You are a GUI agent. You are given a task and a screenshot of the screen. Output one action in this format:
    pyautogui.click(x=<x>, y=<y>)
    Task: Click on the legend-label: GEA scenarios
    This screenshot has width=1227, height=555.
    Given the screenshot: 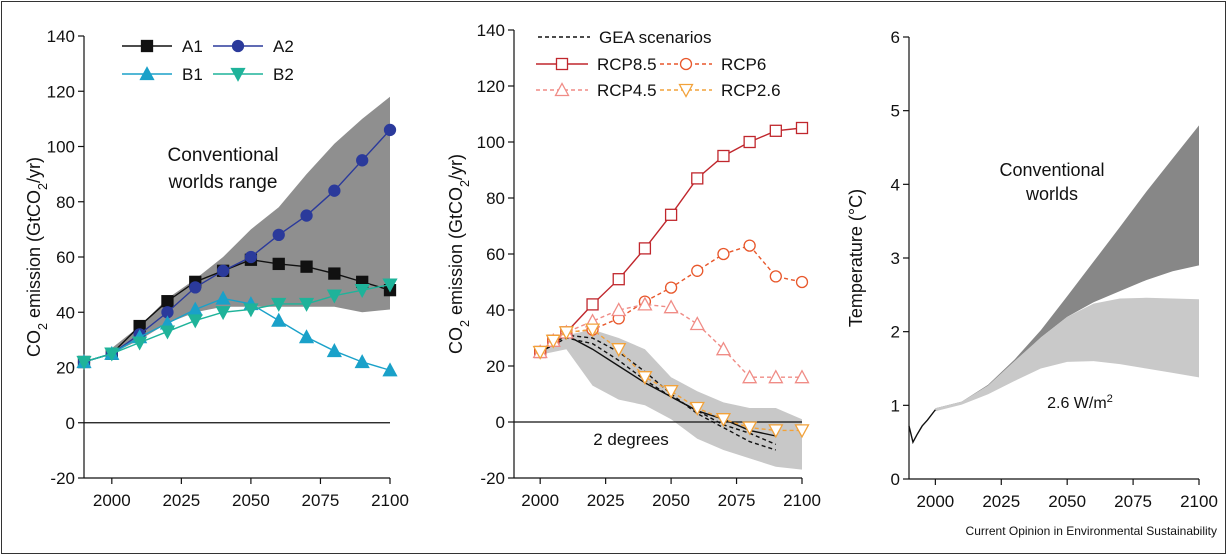 What is the action you would take?
    pyautogui.click(x=655, y=37)
    